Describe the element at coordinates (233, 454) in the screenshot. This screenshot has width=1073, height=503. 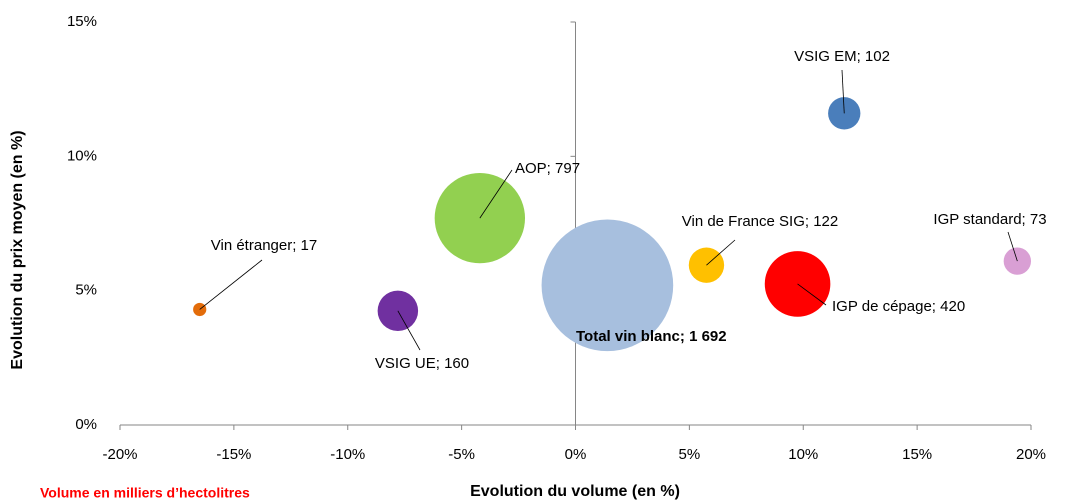
I see `x-tick-label: -15%` at that location.